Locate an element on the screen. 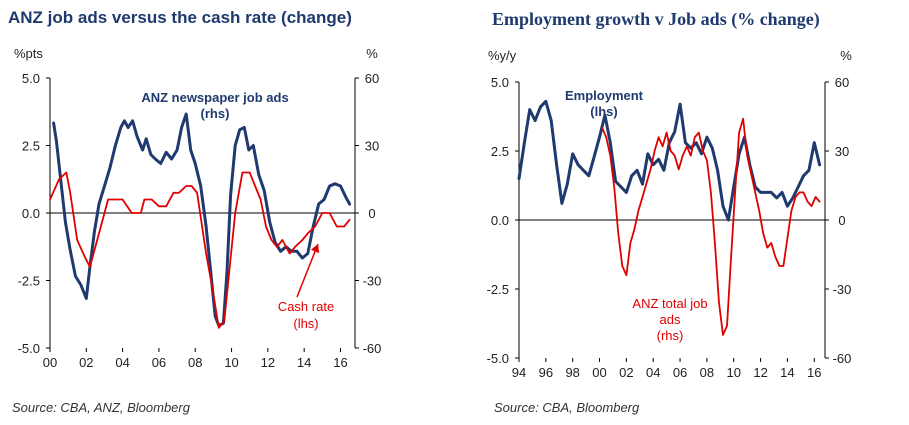  chart-1-annotation-navy: (rhs) is located at coordinates (215, 113).